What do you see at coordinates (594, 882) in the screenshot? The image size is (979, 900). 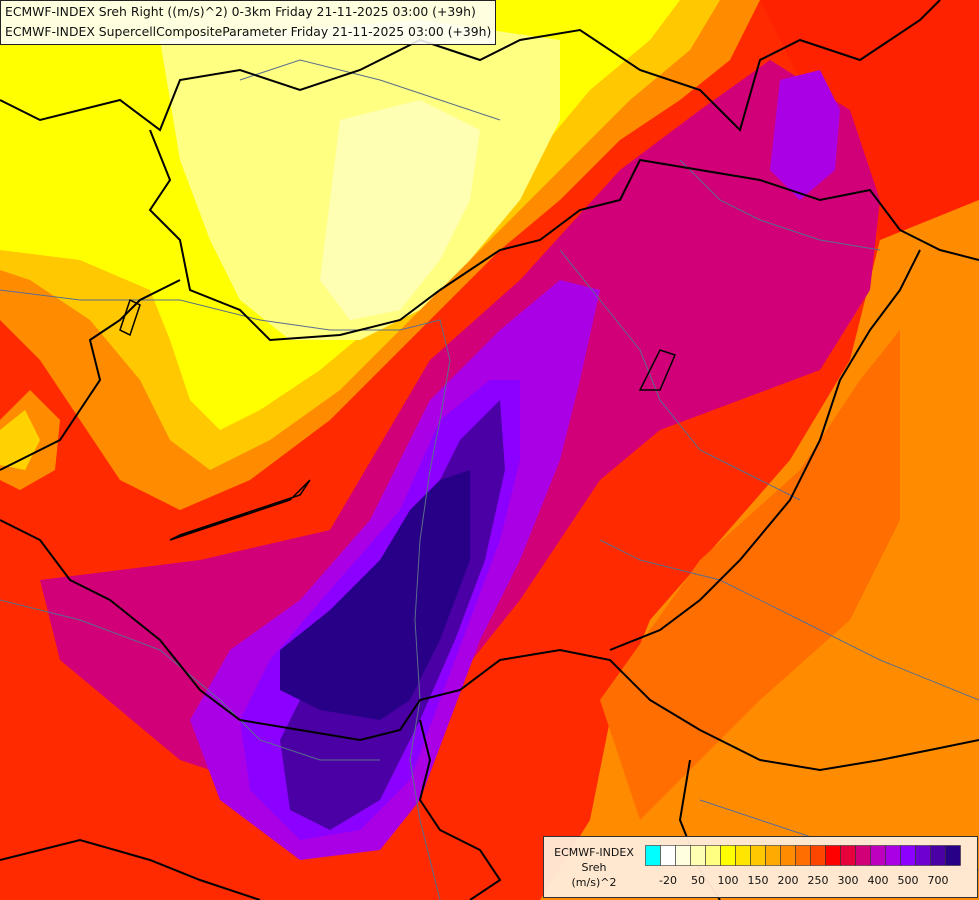 I see `legend-title-line-3: (m/s)^2` at bounding box center [594, 882].